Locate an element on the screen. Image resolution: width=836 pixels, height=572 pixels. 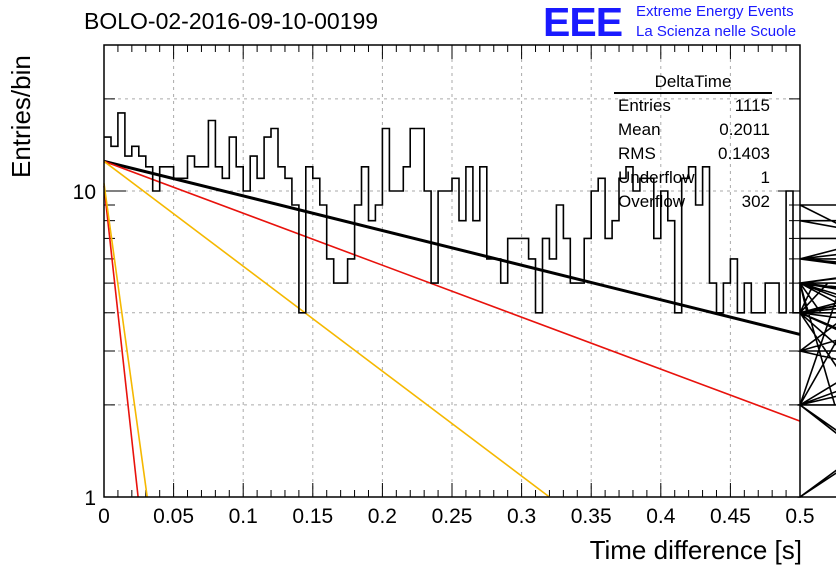
x-tick-label: 0.1 is located at coordinates (243, 516).